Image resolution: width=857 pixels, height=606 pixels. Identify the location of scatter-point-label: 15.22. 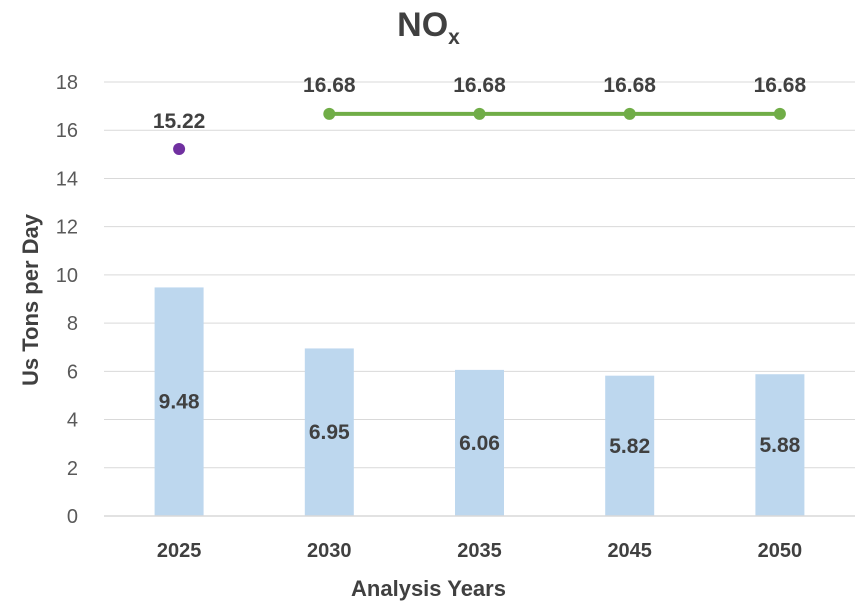
(179, 121).